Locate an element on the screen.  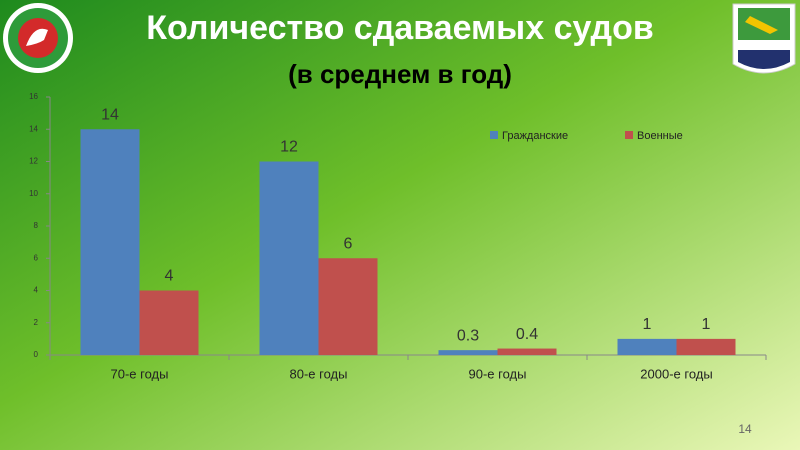
y-tick-label: 12 is located at coordinates (33, 161).